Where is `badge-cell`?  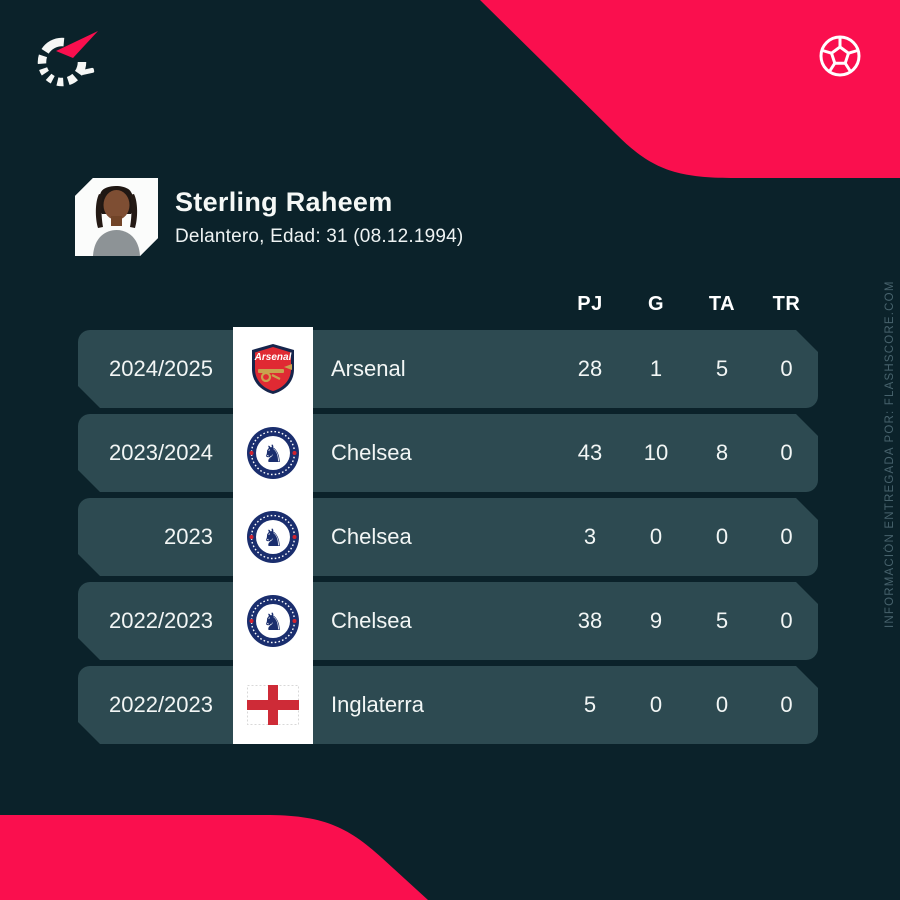
badge-cell is located at coordinates (273, 703).